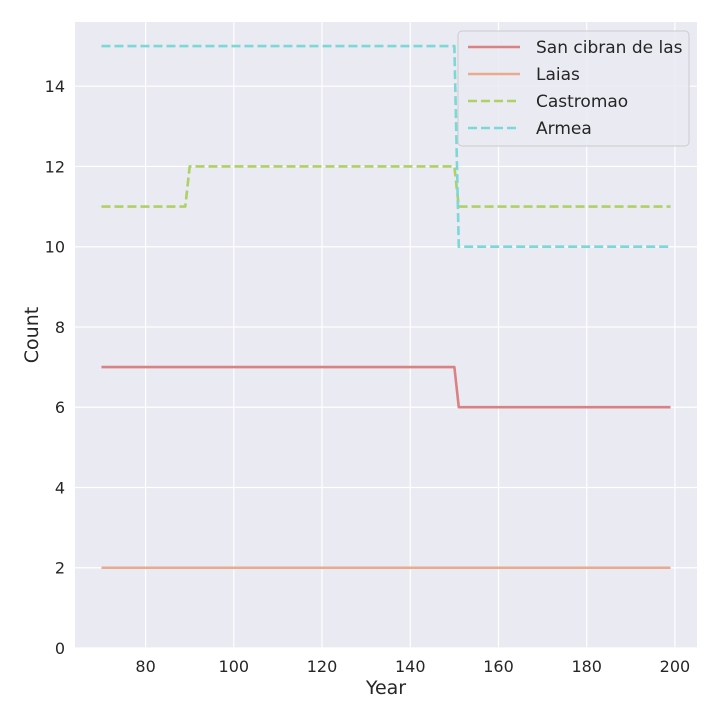  Describe the element at coordinates (558, 75) in the screenshot. I see `legend-label: Laias` at that location.